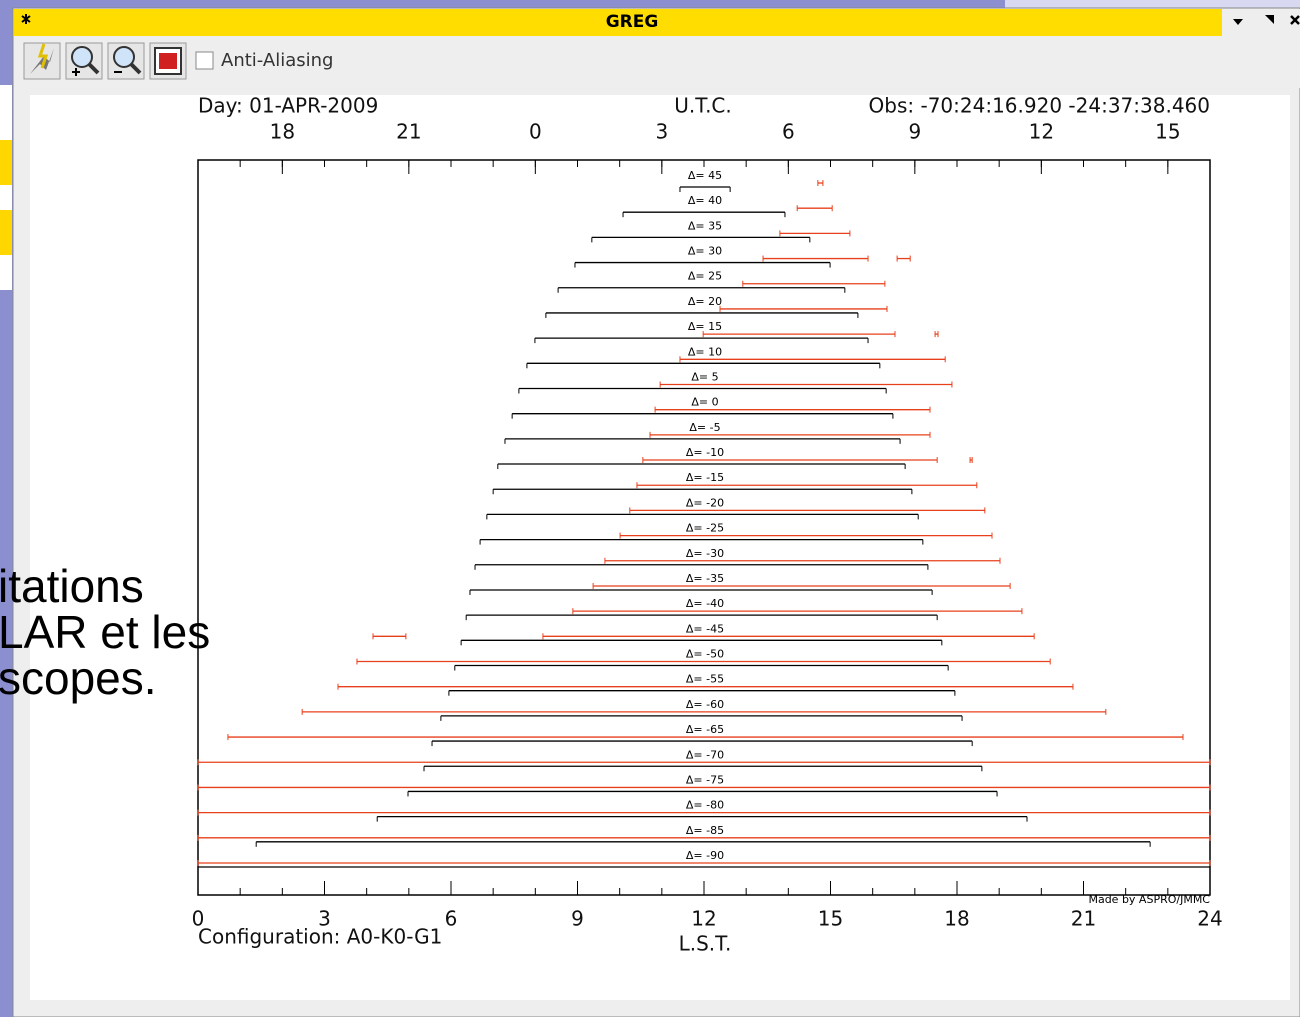 This screenshot has height=1017, width=1300. What do you see at coordinates (705, 729) in the screenshot?
I see `row-label: Δ= -65` at bounding box center [705, 729].